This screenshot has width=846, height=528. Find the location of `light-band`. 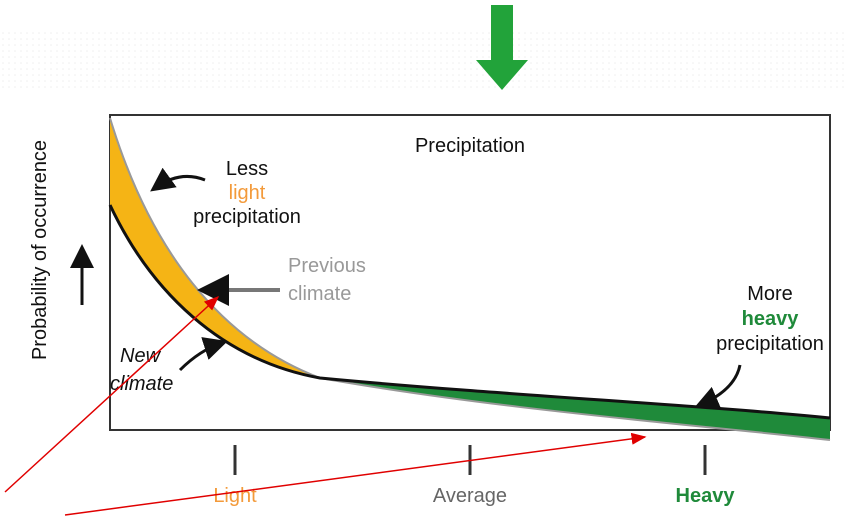

light-band is located at coordinates (215, 248).